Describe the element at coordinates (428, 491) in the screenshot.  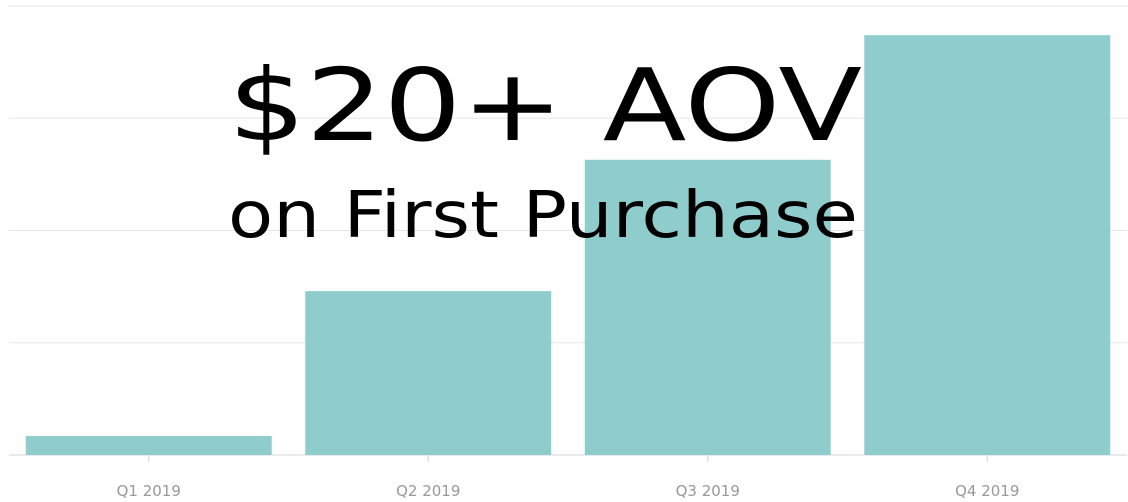
I see `x-tick-label: Q2 2019` at that location.